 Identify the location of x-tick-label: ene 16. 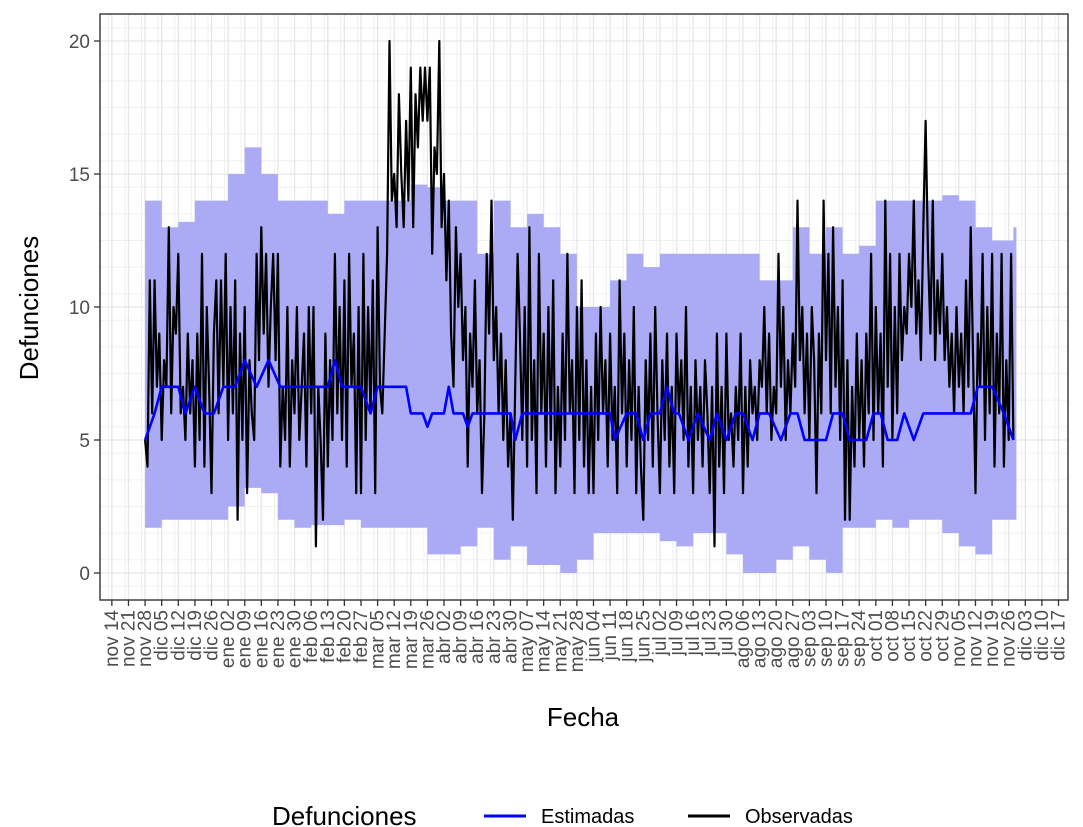
(261, 639).